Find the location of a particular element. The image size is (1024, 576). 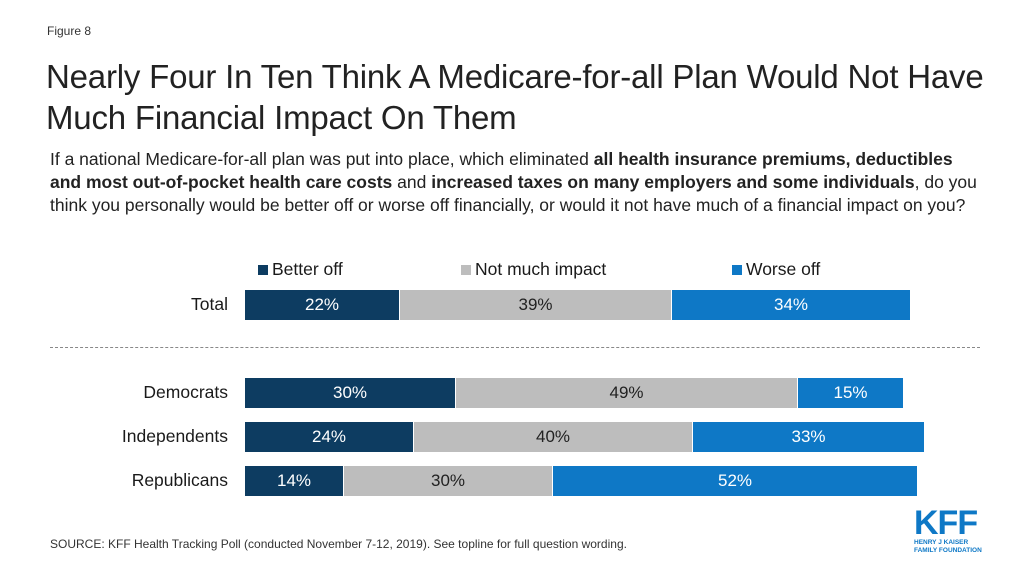

bar-segment-democrats-better-off: 30% is located at coordinates (350, 393).